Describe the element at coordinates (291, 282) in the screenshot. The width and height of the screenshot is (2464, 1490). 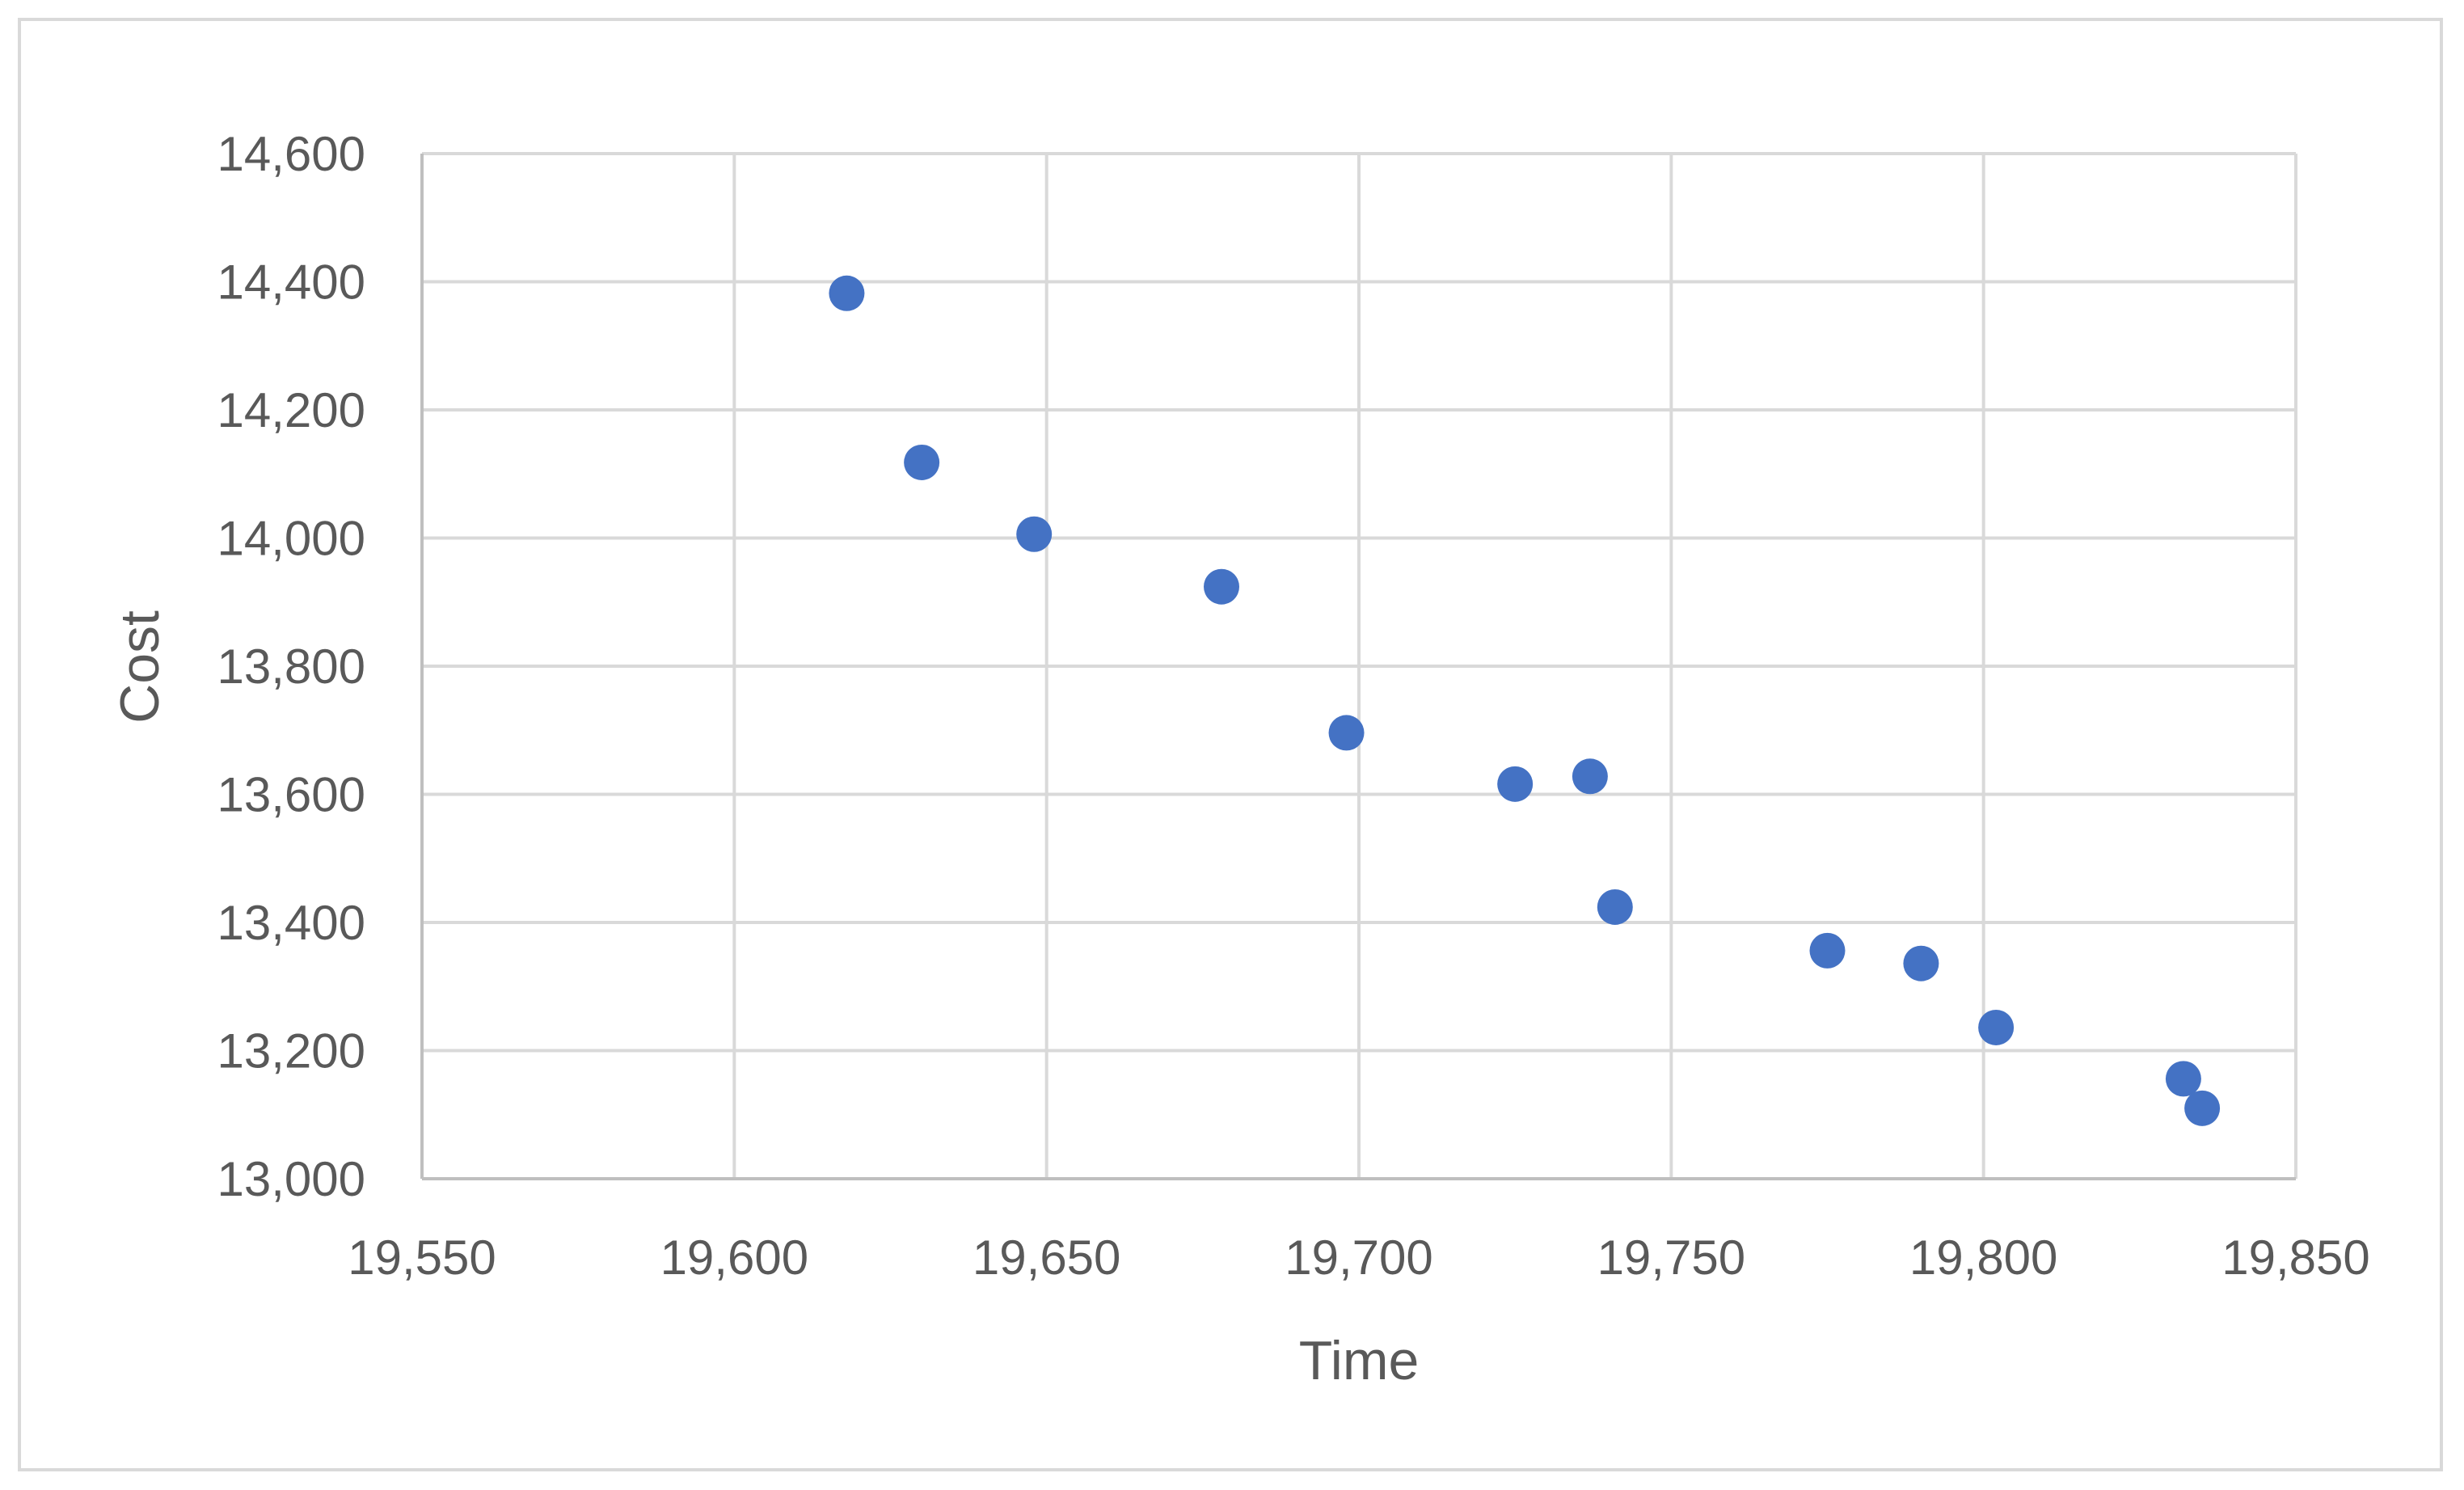
I see `y-tick-label: 14,400` at that location.